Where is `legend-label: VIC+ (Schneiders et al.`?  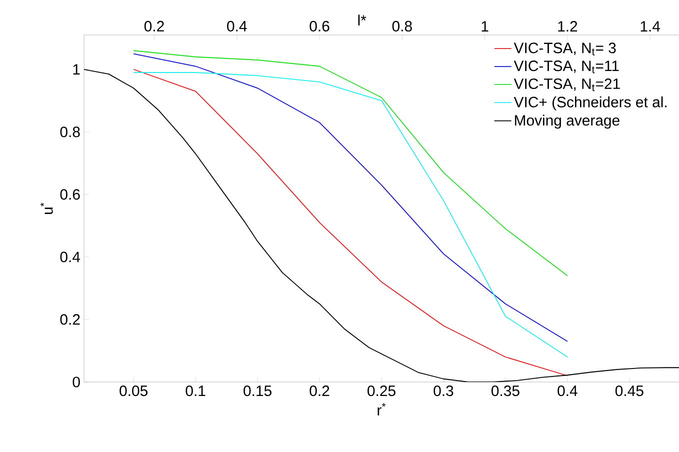
legend-label: VIC+ (Schneiders et al. is located at coordinates (590, 103).